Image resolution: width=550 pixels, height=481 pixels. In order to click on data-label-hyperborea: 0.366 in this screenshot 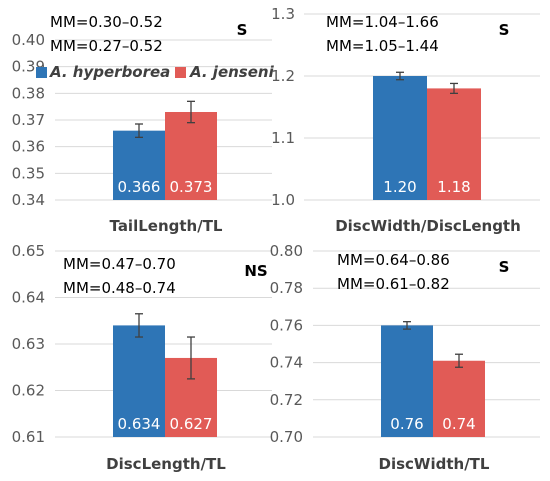, I will do `click(139, 187)`.